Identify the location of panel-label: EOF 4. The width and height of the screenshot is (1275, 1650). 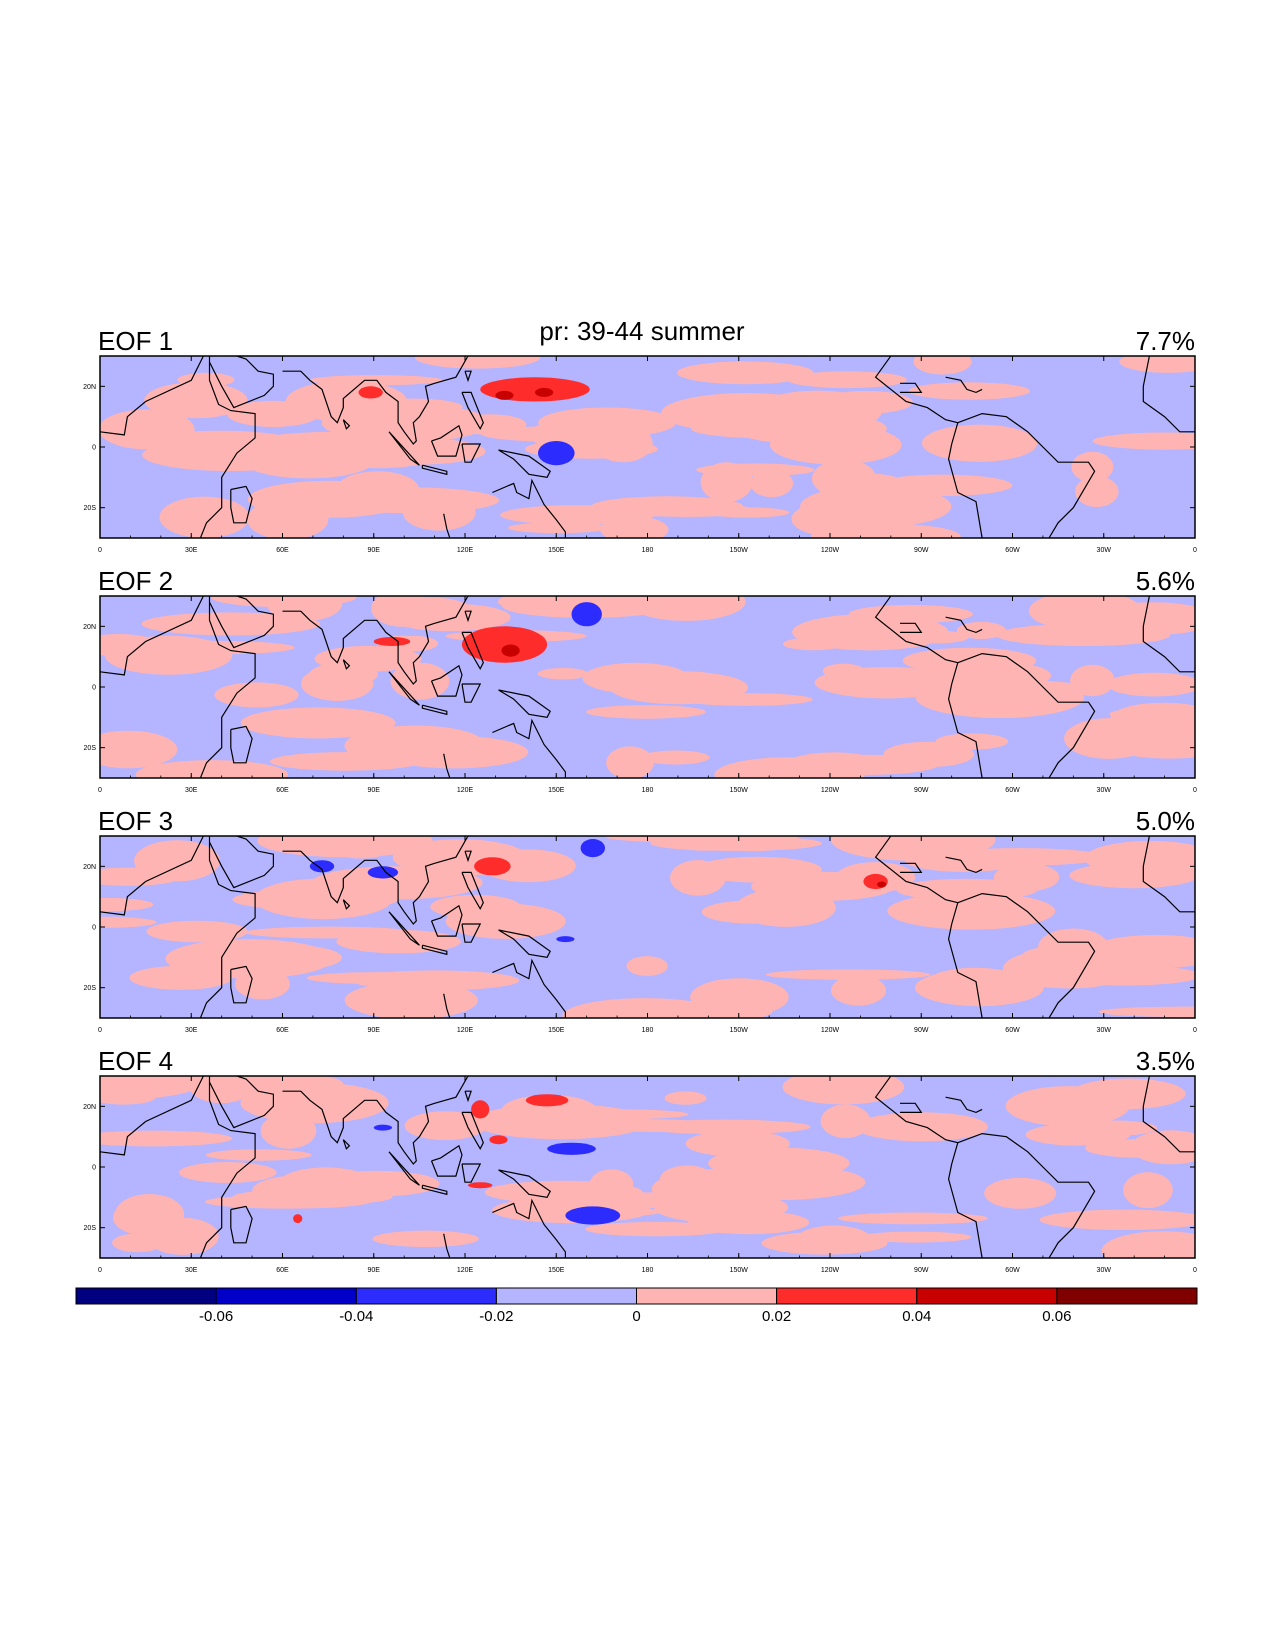
(135, 1061).